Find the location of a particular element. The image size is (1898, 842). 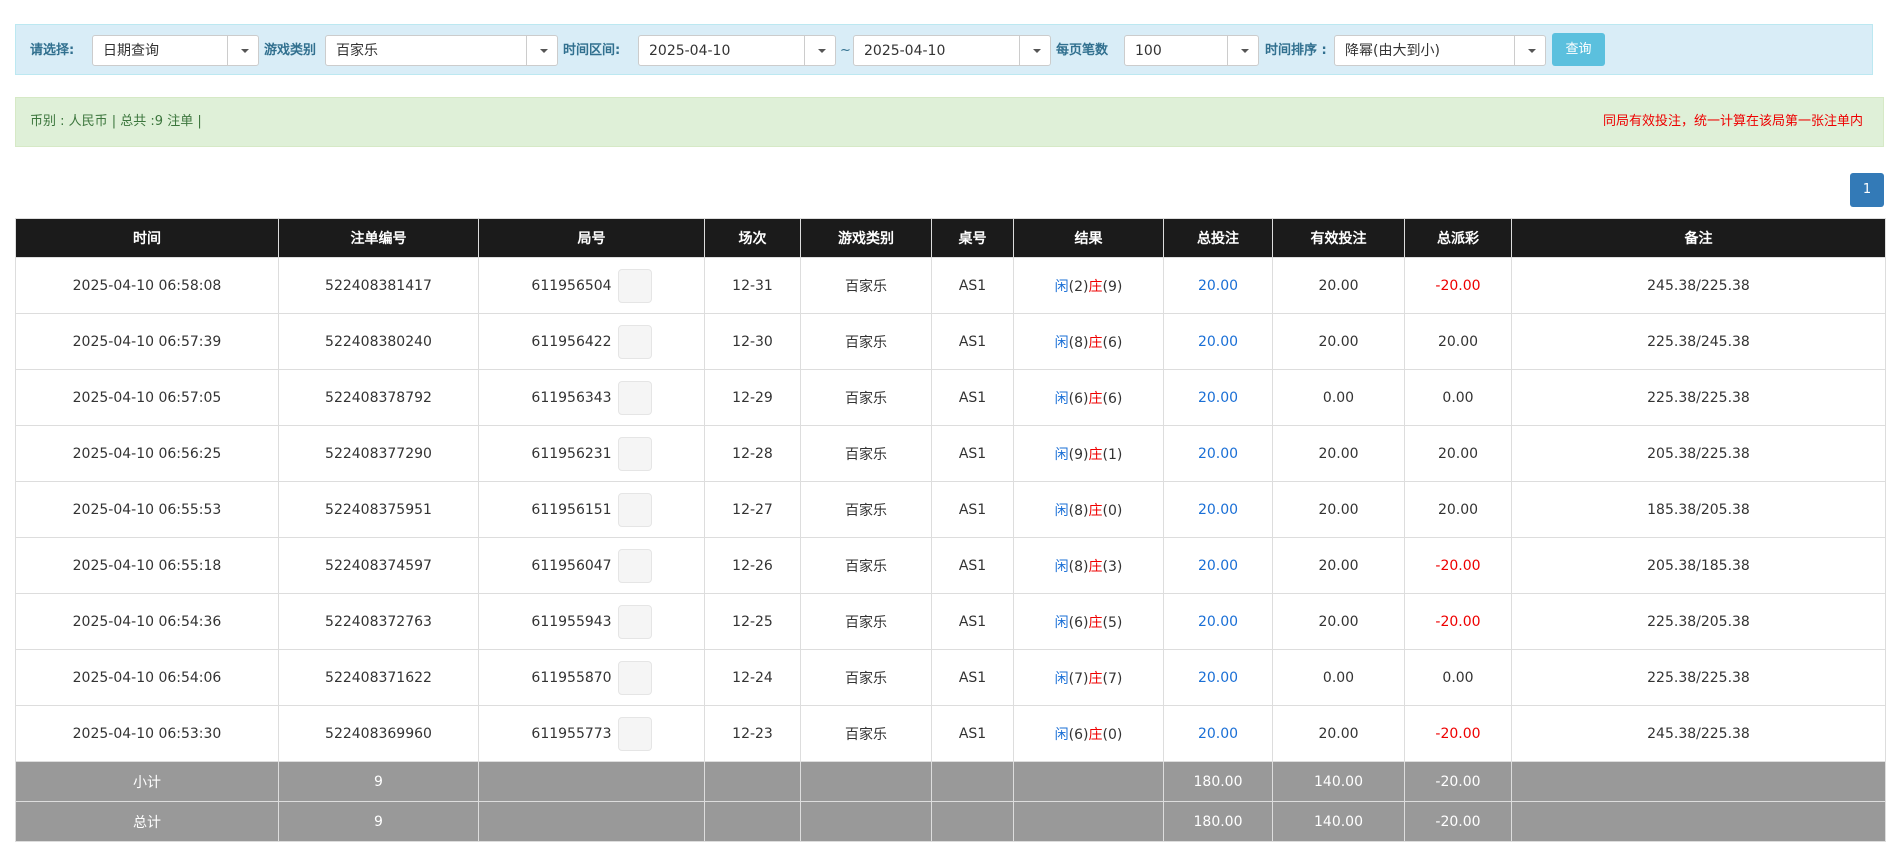

label: 请选择: is located at coordinates (52, 50).